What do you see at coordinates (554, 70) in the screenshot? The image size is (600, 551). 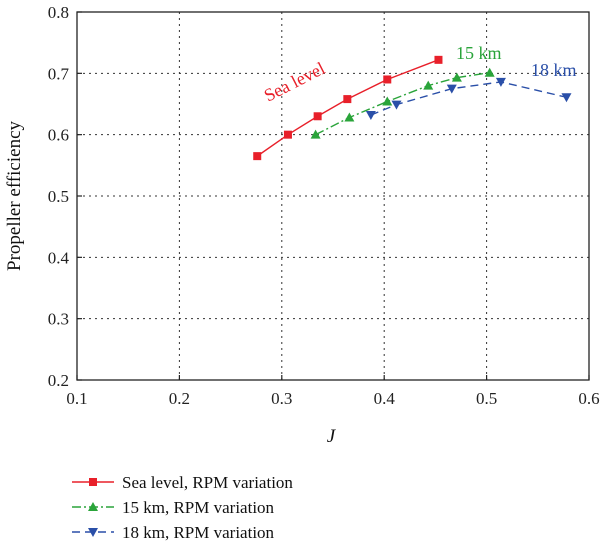 I see `annotation-18km: 18 km` at bounding box center [554, 70].